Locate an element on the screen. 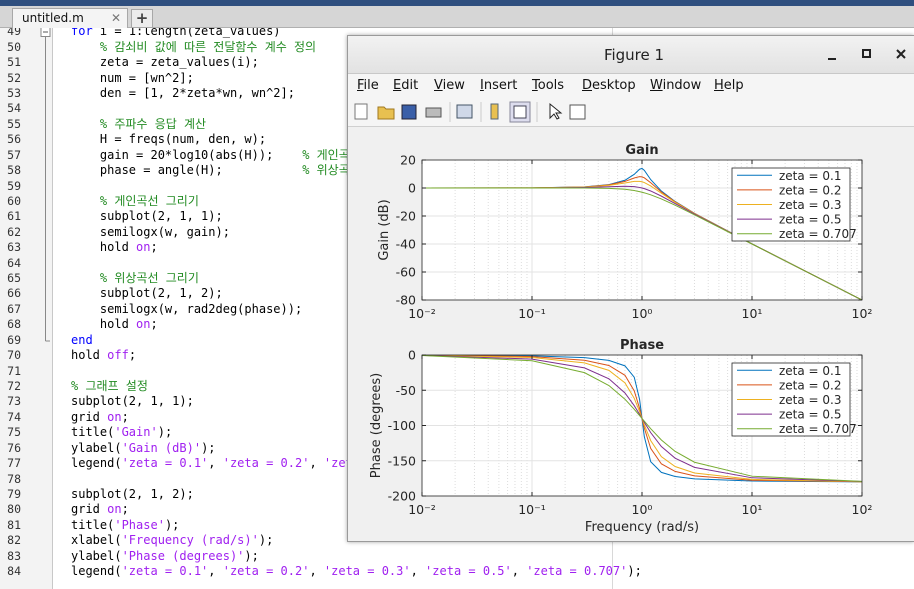  code-text: hold off; is located at coordinates (103, 355).